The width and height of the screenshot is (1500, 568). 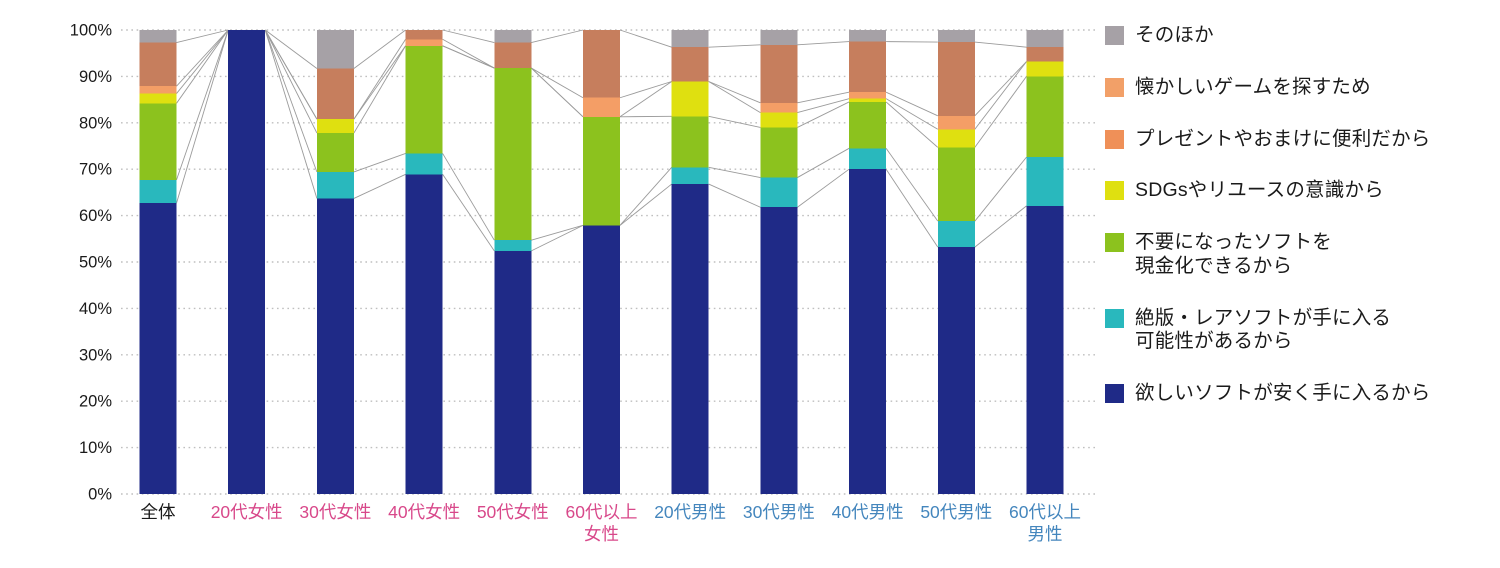 What do you see at coordinates (1114, 139) in the screenshot?
I see `legend-swatch-orange` at bounding box center [1114, 139].